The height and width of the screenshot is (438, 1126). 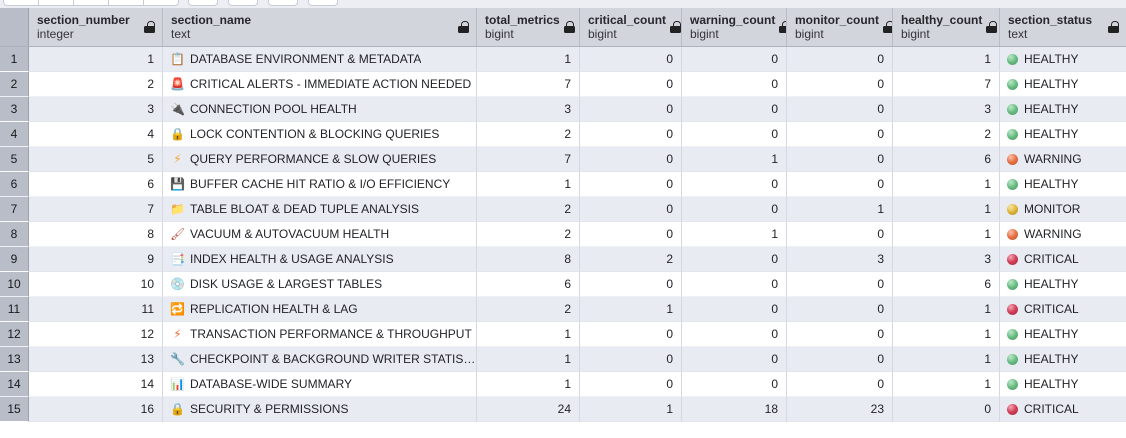 I want to click on row-number: 4, so click(x=14, y=134).